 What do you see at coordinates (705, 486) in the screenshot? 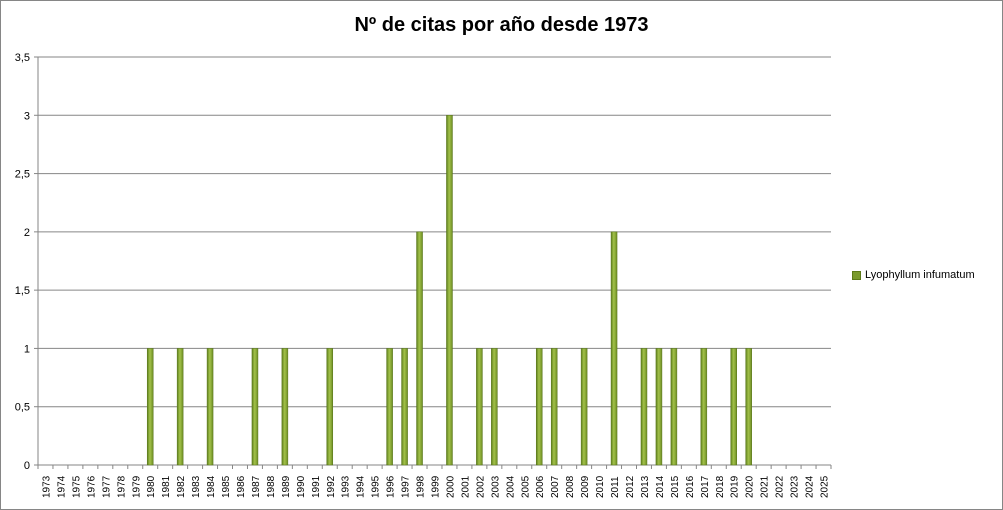
I see `x-tick-label: 2017` at bounding box center [705, 486].